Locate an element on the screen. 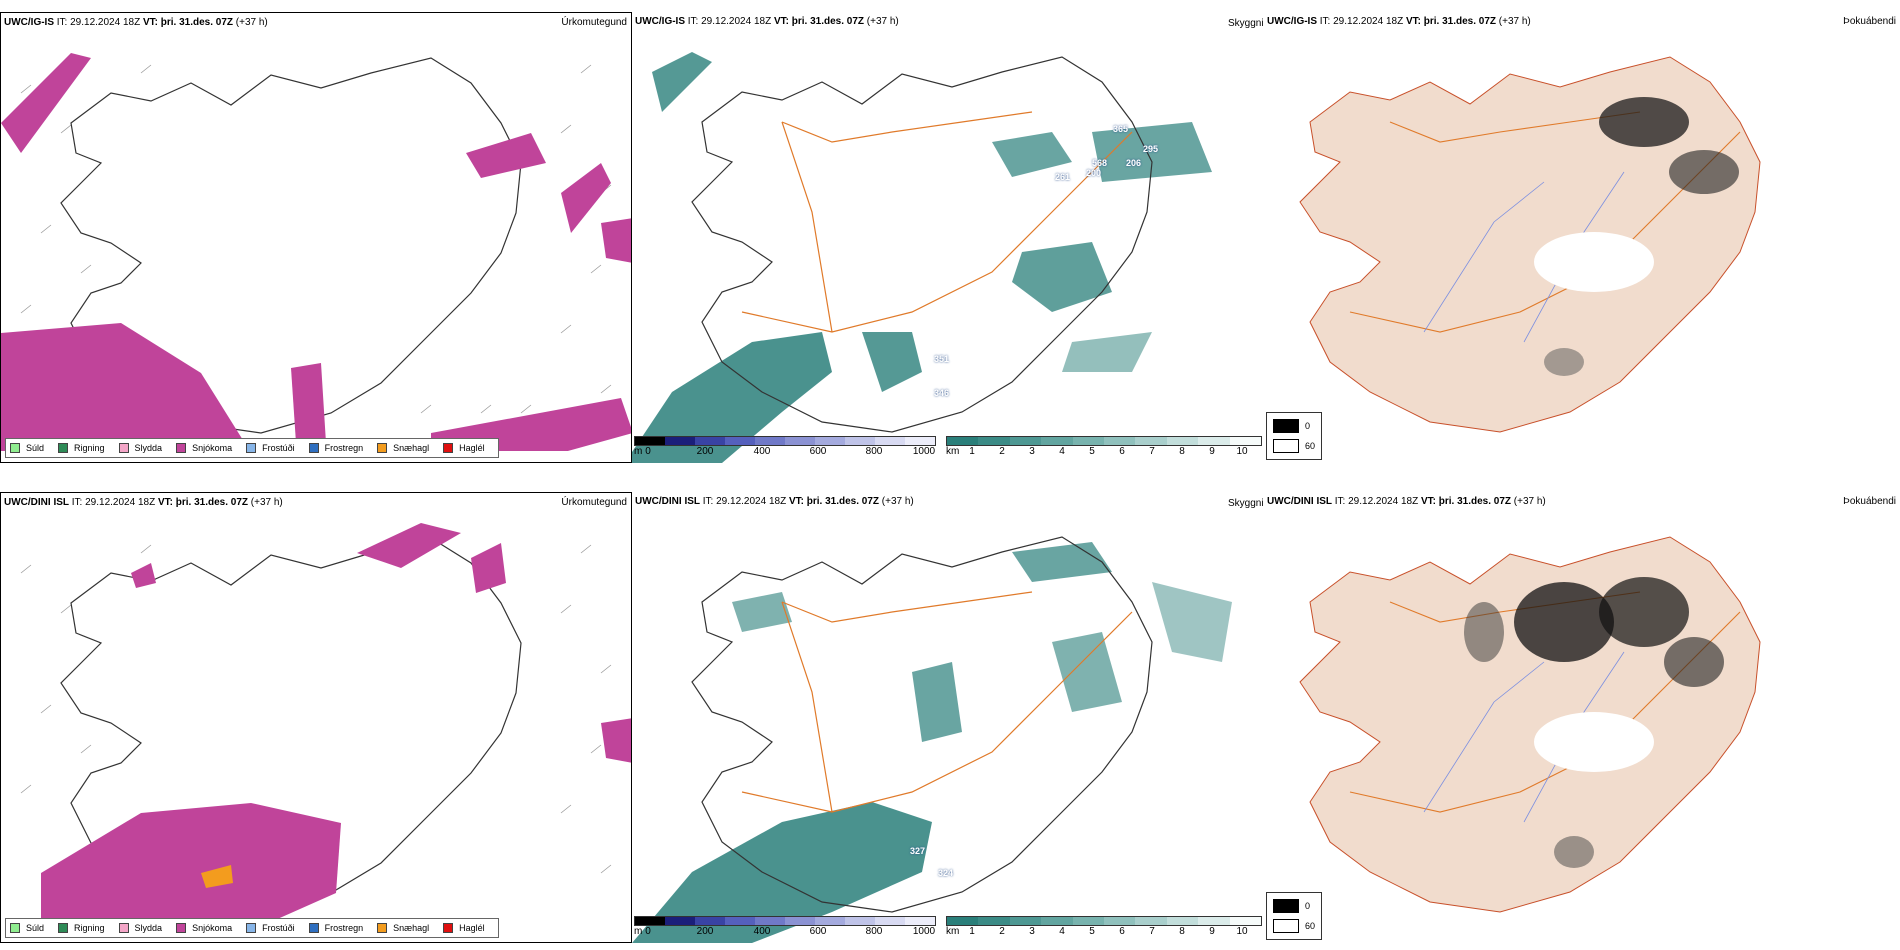 The width and height of the screenshot is (1900, 950). tick-label: 4 is located at coordinates (1062, 931).